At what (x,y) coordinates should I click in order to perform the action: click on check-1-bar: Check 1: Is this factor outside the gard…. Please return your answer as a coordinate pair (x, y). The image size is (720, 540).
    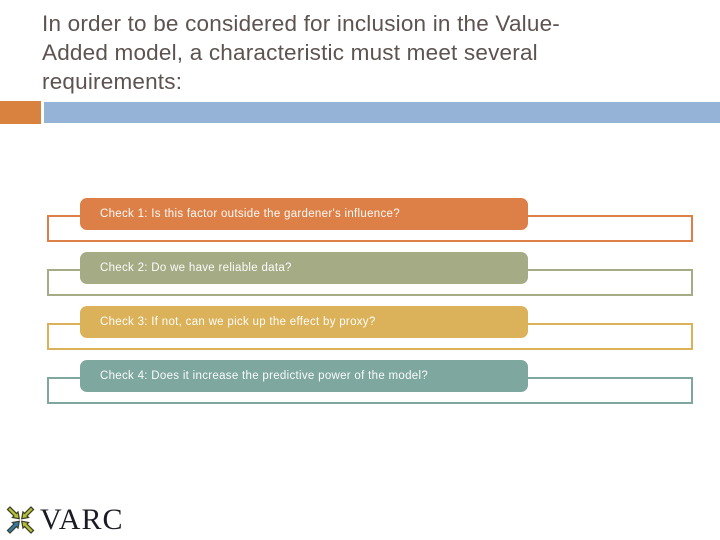
    Looking at the image, I should click on (304, 214).